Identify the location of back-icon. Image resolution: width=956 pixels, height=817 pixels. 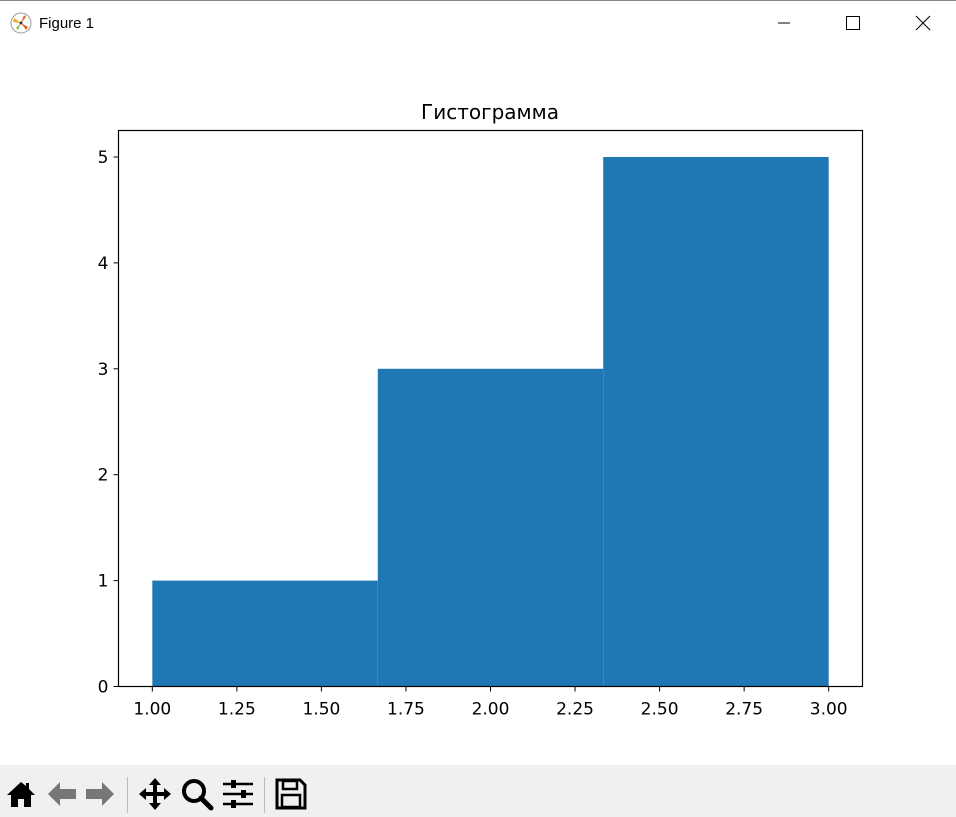
(62, 794).